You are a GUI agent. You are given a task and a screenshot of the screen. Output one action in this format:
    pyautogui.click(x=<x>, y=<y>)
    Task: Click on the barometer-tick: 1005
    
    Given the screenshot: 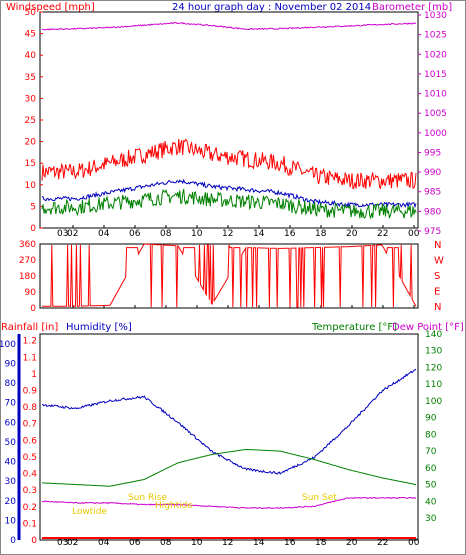 What is the action you would take?
    pyautogui.click(x=435, y=114)
    